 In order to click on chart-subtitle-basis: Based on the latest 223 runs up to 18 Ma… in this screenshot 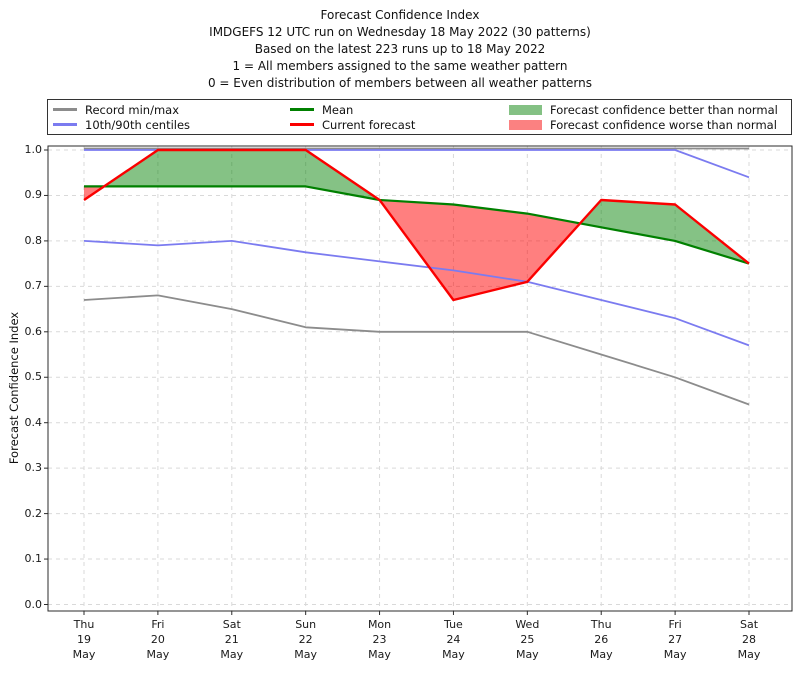, I will do `click(400, 49)`.